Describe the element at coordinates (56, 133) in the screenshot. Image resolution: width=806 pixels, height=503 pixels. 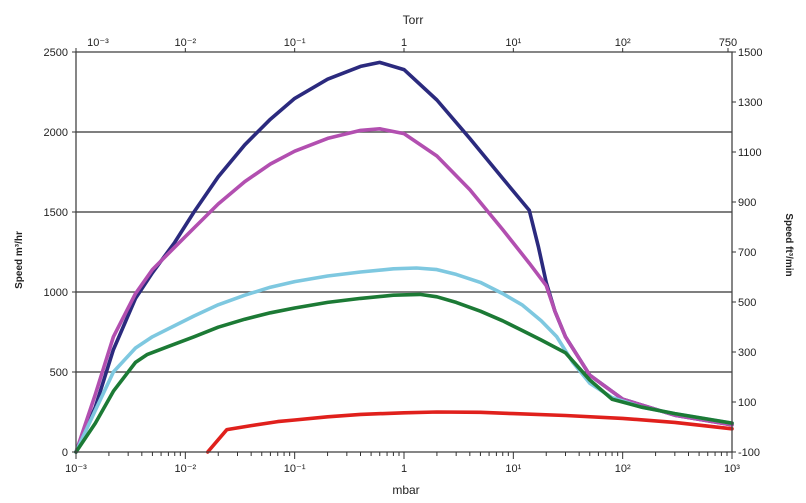
I see `y-tick-label: 2000` at that location.